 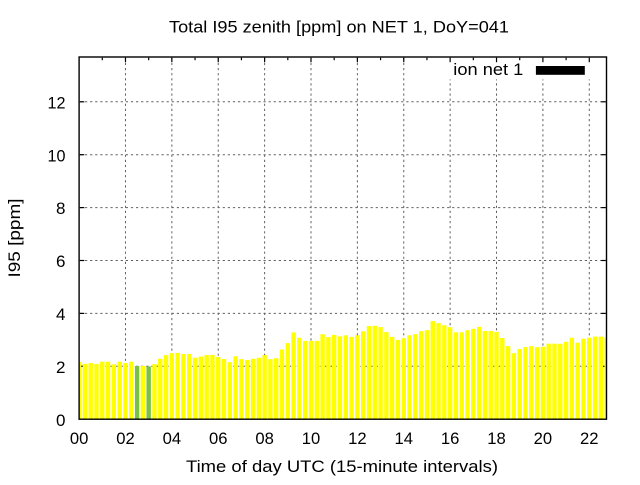 I want to click on svg-text: 00, so click(x=79, y=438).